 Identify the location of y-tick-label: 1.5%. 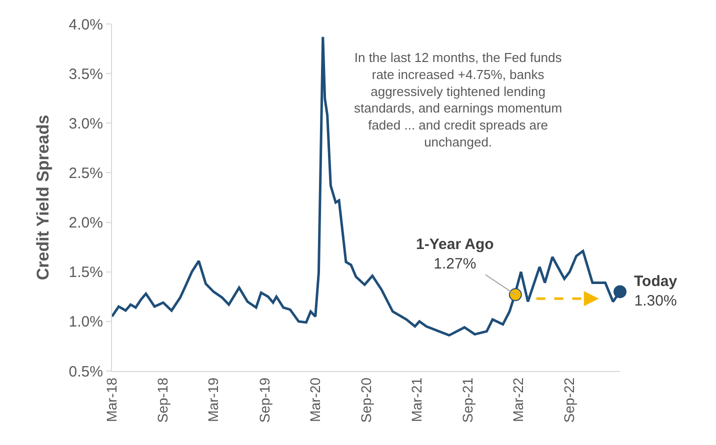
(85, 273).